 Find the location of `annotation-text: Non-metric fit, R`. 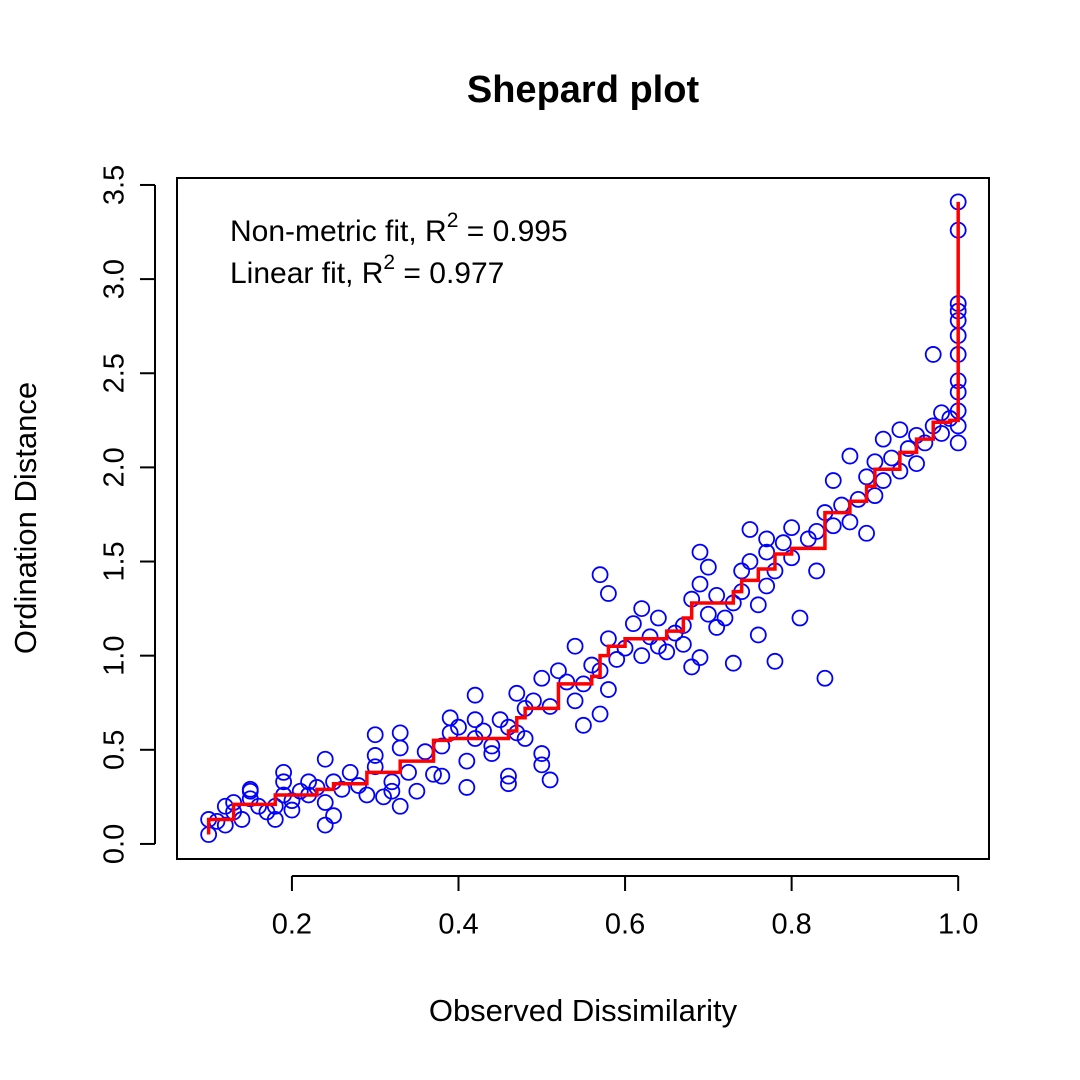

annotation-text: Non-metric fit, R is located at coordinates (338, 231).